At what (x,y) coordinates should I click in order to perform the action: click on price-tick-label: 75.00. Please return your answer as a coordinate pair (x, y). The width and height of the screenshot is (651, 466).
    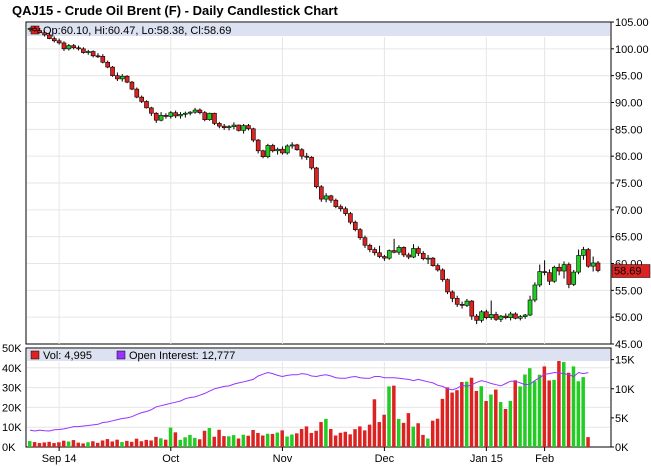
    Looking at the image, I should click on (629, 184).